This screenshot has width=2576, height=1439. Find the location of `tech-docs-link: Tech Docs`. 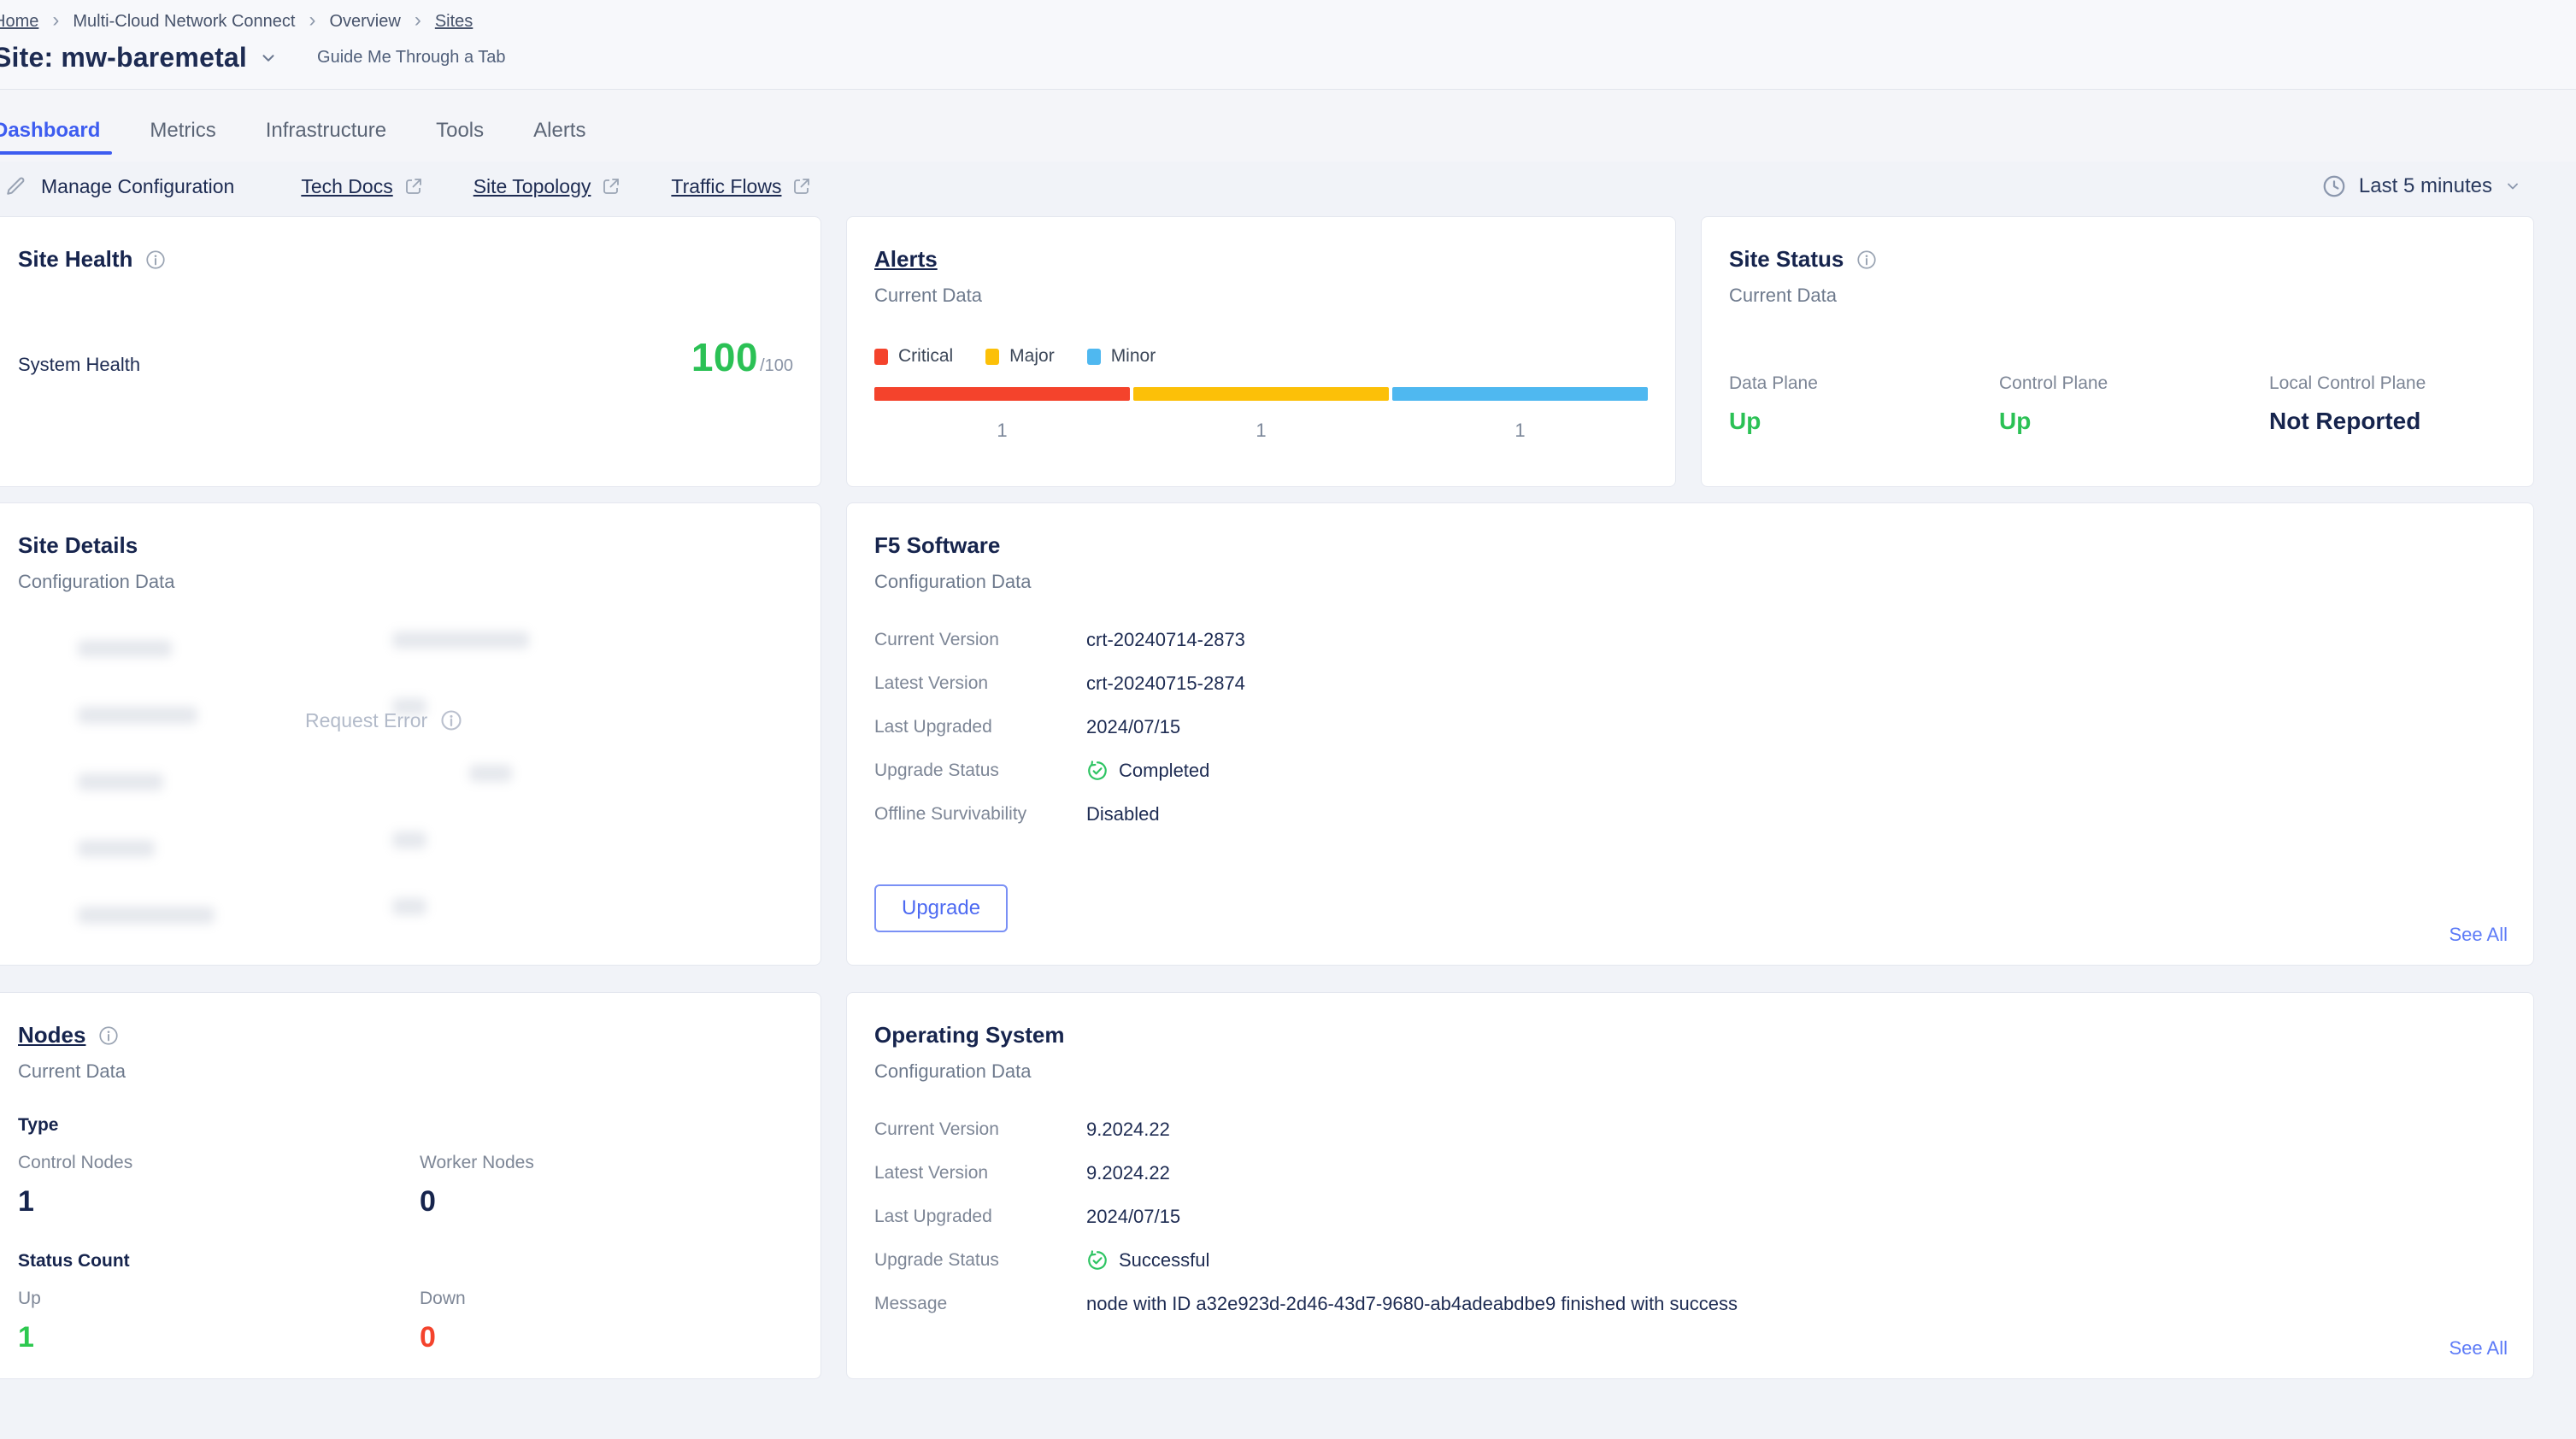

tech-docs-link: Tech Docs is located at coordinates (362, 186).